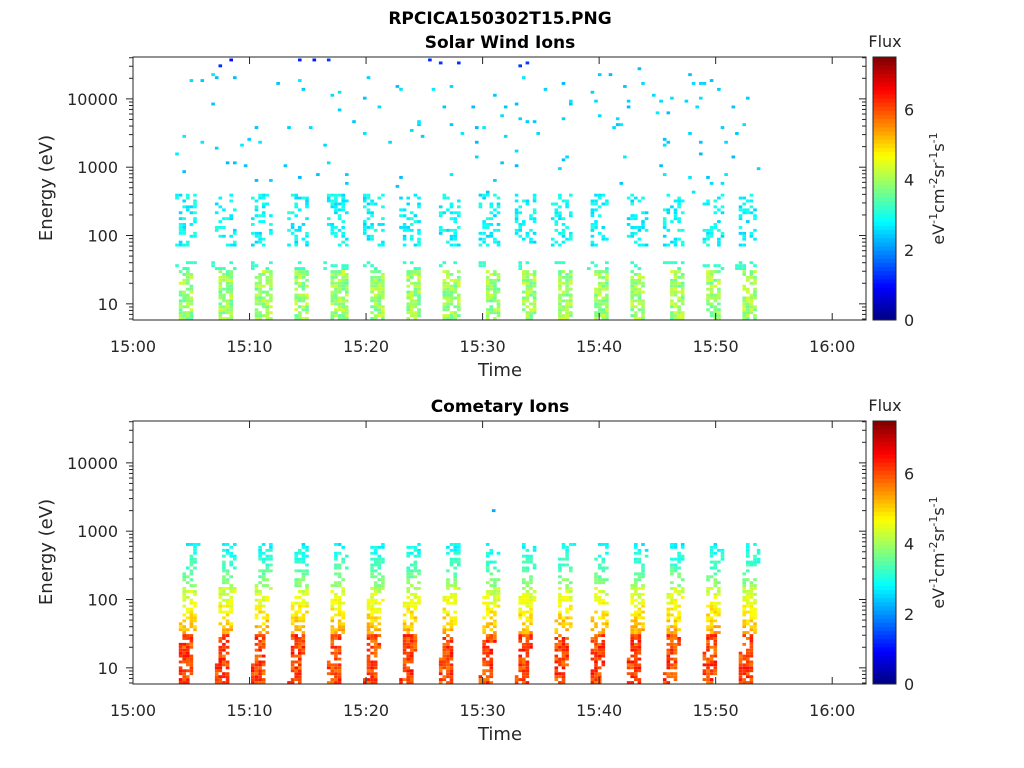 This screenshot has height=768, width=1024. Describe the element at coordinates (92, 463) in the screenshot. I see `y-tick-label: 10000` at that location.